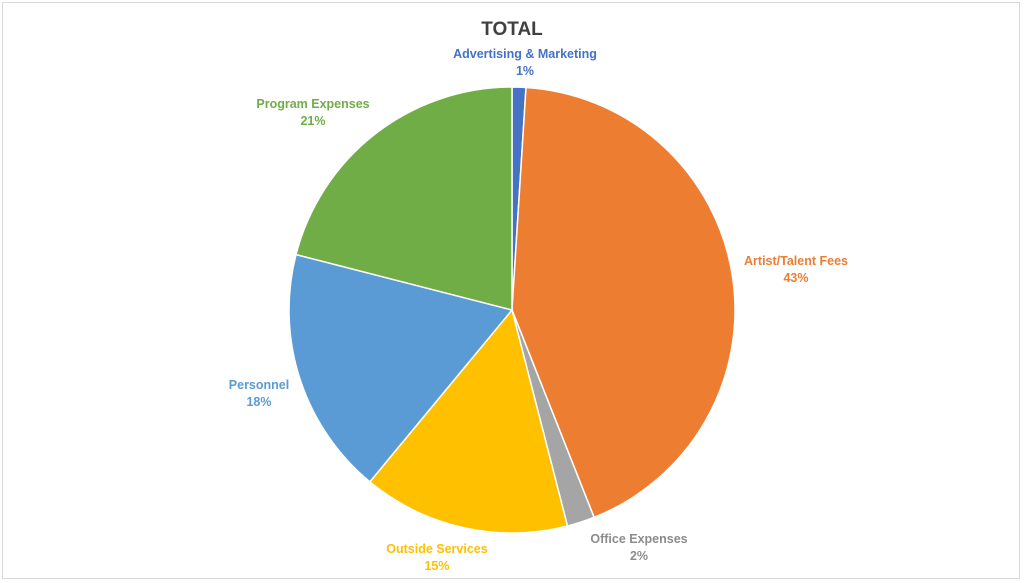  I want to click on pie-slice-program-expenses, so click(404, 198).